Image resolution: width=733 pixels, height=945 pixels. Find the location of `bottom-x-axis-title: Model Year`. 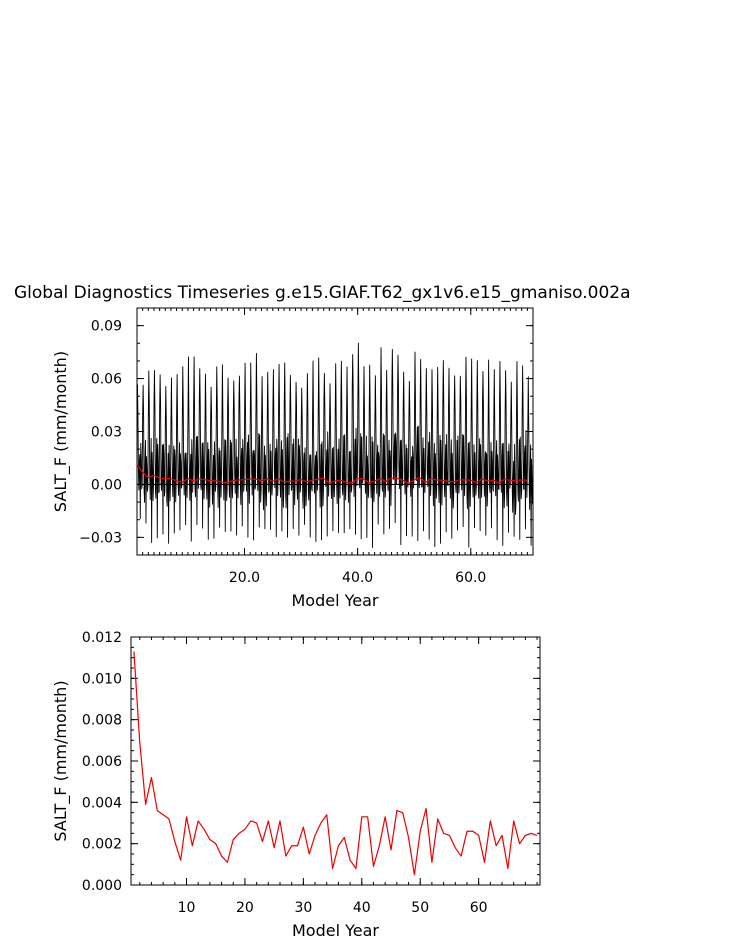

bottom-x-axis-title: Model Year is located at coordinates (335, 930).